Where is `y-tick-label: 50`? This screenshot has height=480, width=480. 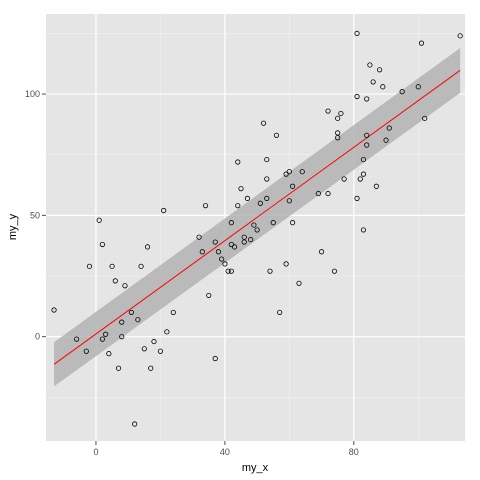
y-tick-label: 50 is located at coordinates (35, 215).